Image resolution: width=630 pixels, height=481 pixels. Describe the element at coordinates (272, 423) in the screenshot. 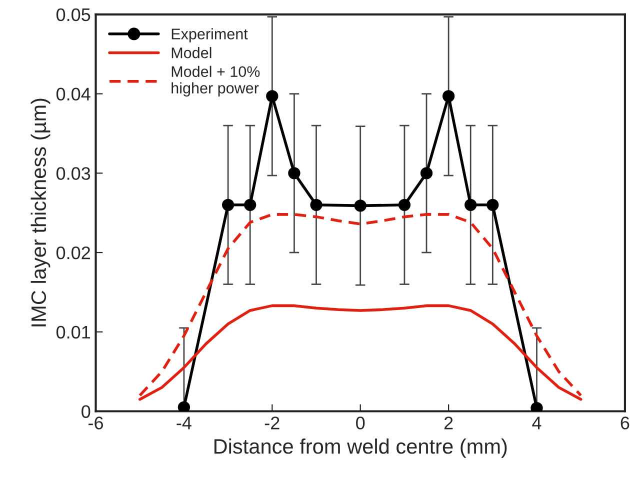

I see `x-tick-label: -2` at that location.